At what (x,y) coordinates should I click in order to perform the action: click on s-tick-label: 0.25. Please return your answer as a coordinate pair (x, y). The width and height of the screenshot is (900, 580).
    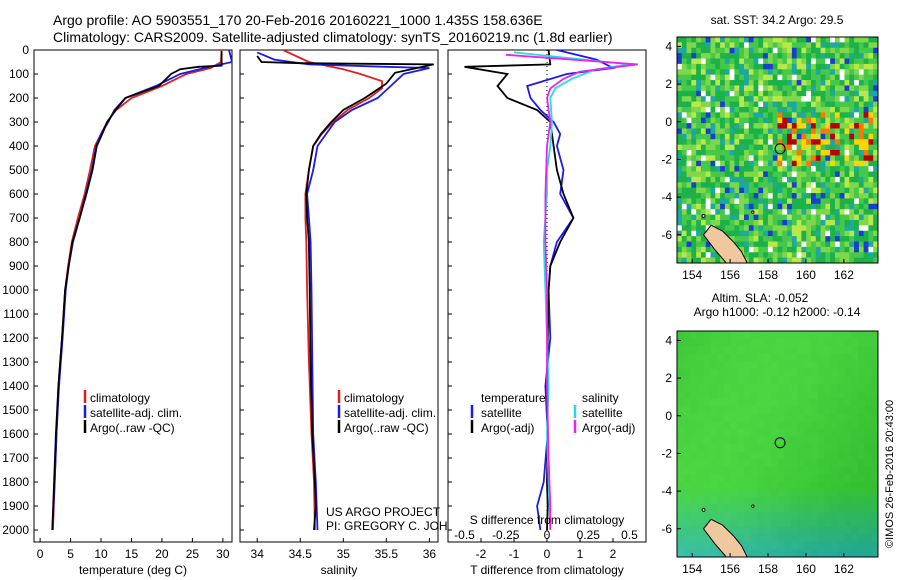
    Looking at the image, I should click on (589, 535).